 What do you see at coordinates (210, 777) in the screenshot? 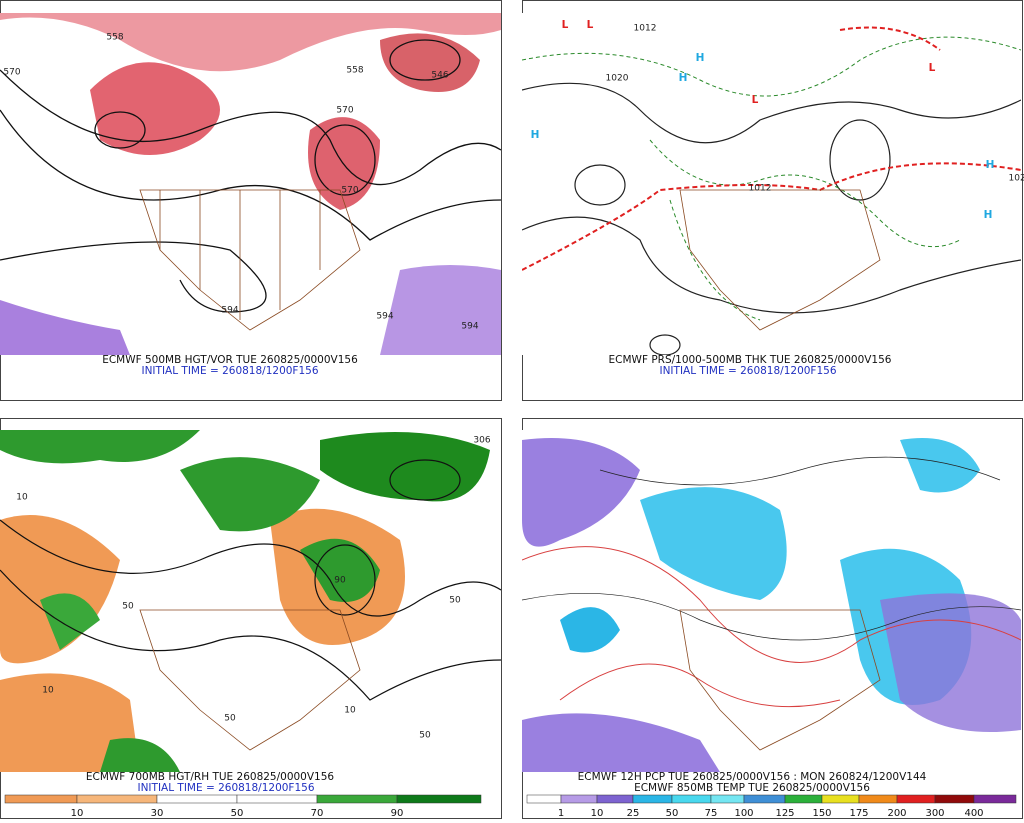
I see `panel-caption: ECMWF 700MB HGT/RH TUE 260825/0000V156` at bounding box center [210, 777].